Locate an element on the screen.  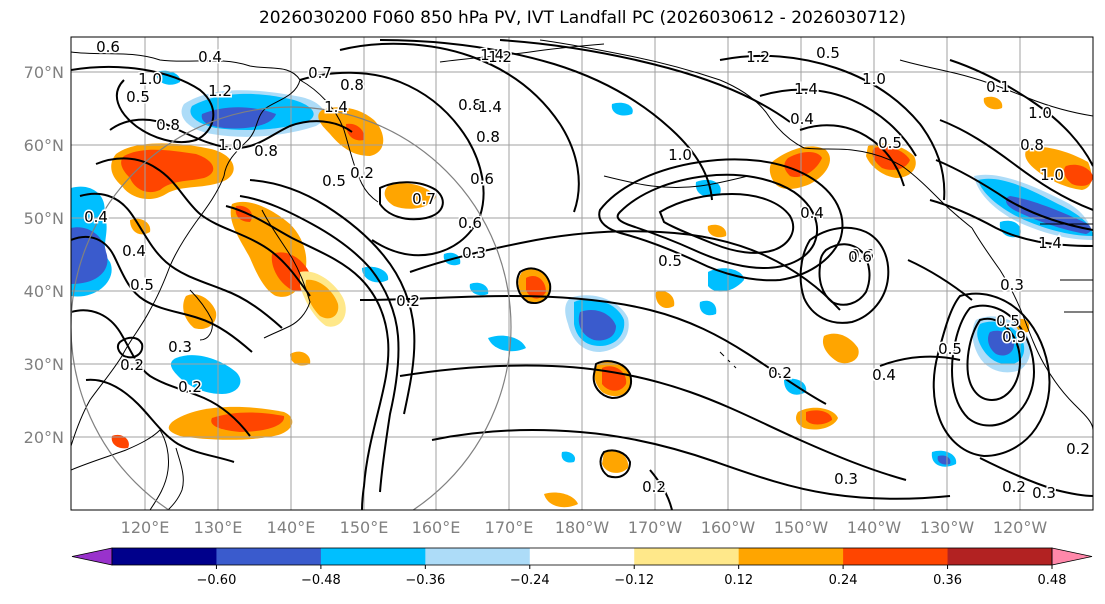
lon-label: 150°W is located at coordinates (801, 527).